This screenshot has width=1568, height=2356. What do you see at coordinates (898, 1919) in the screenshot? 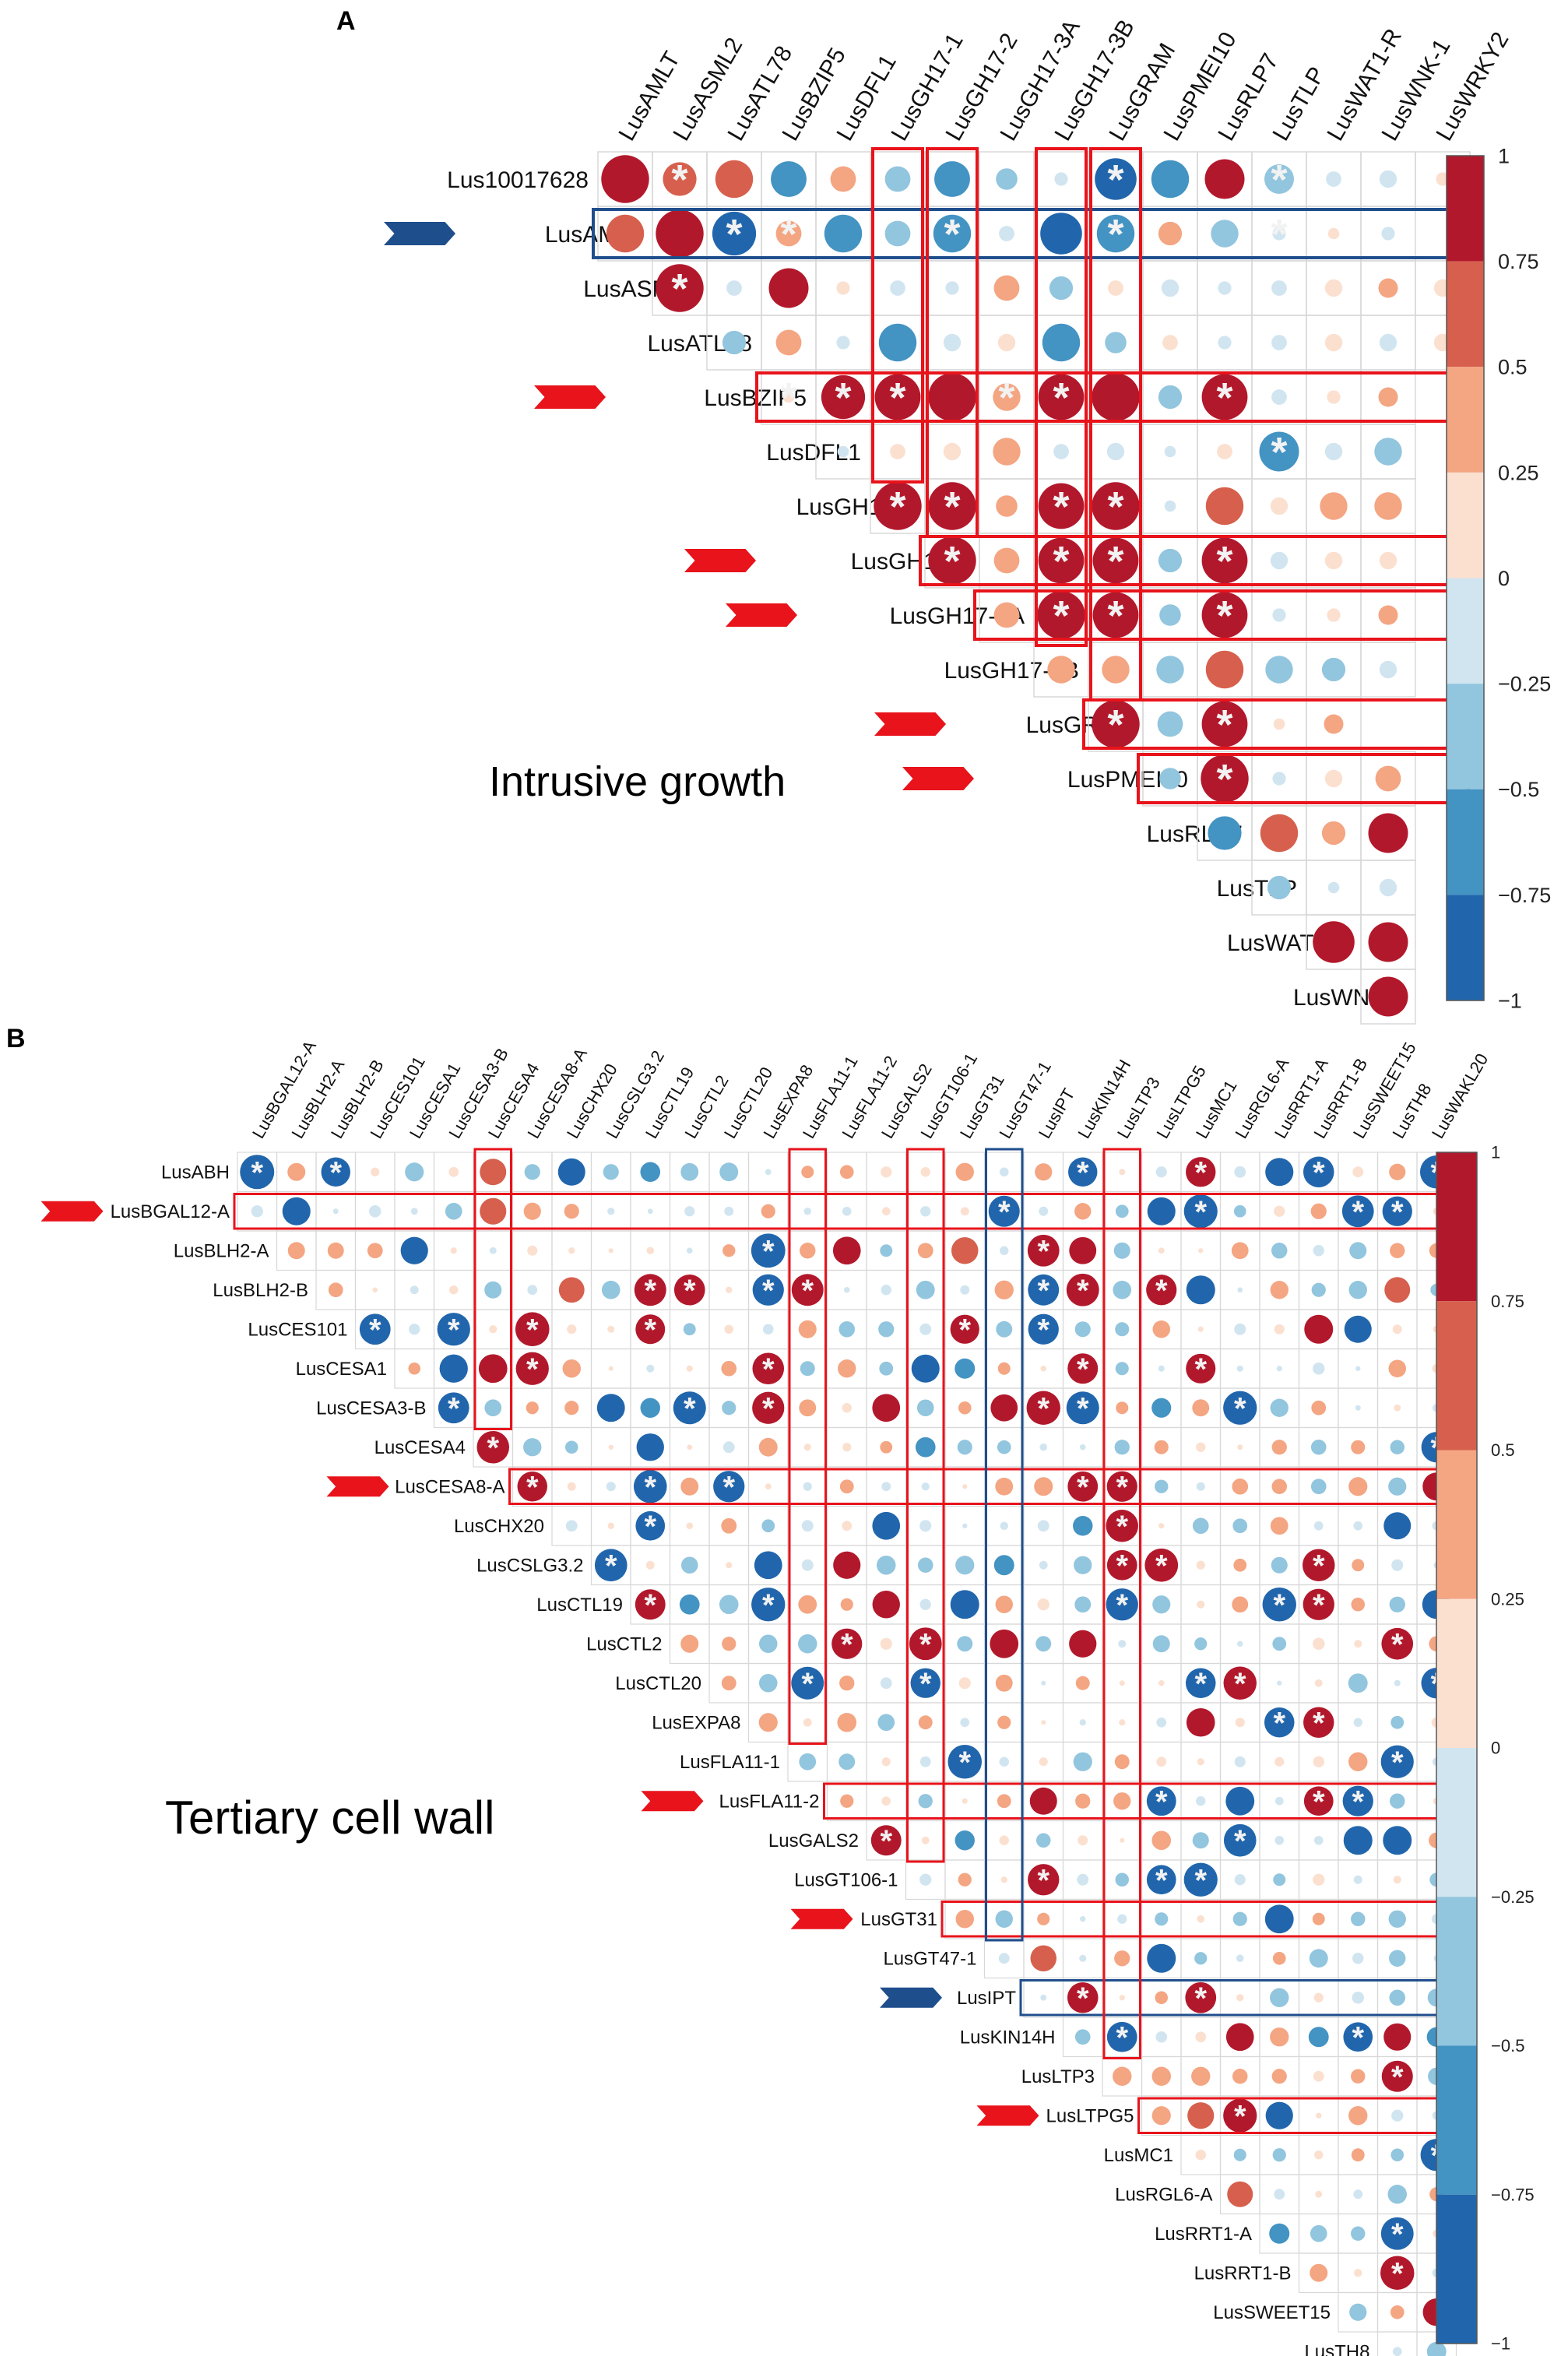
I see `panel-b-row-label: LusGT31` at bounding box center [898, 1919].